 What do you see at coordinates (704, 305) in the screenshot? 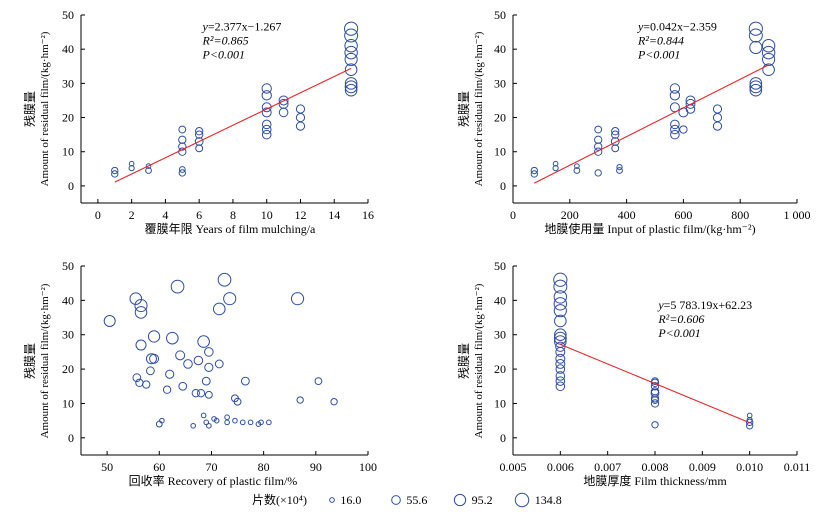
I see `equation-line-1: y=5 783.19x+62.23` at bounding box center [704, 305].